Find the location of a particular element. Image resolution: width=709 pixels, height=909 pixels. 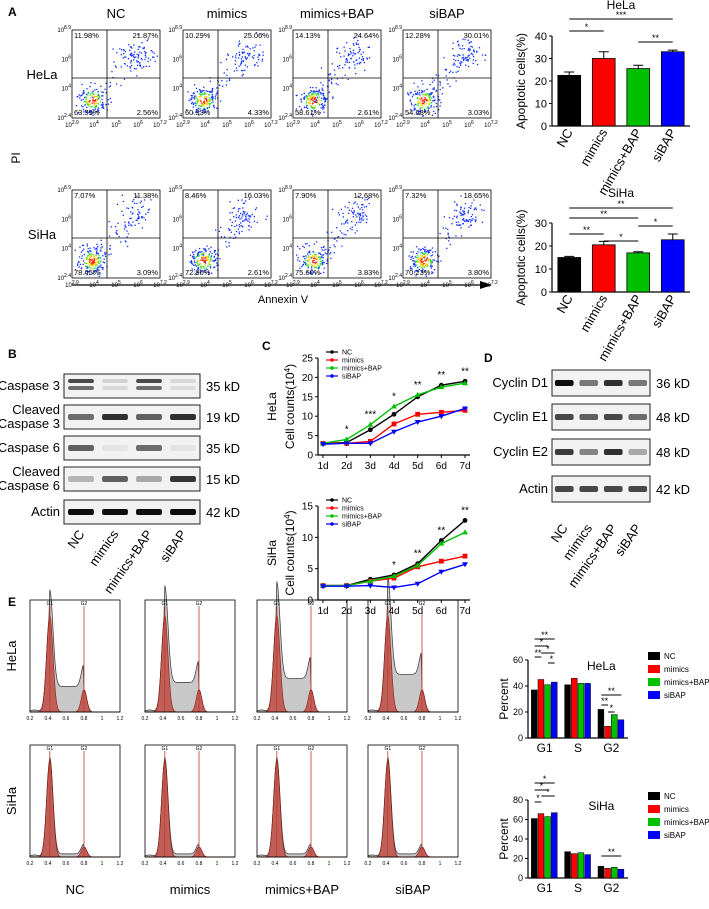

histogram-total is located at coordinates (189, 649).